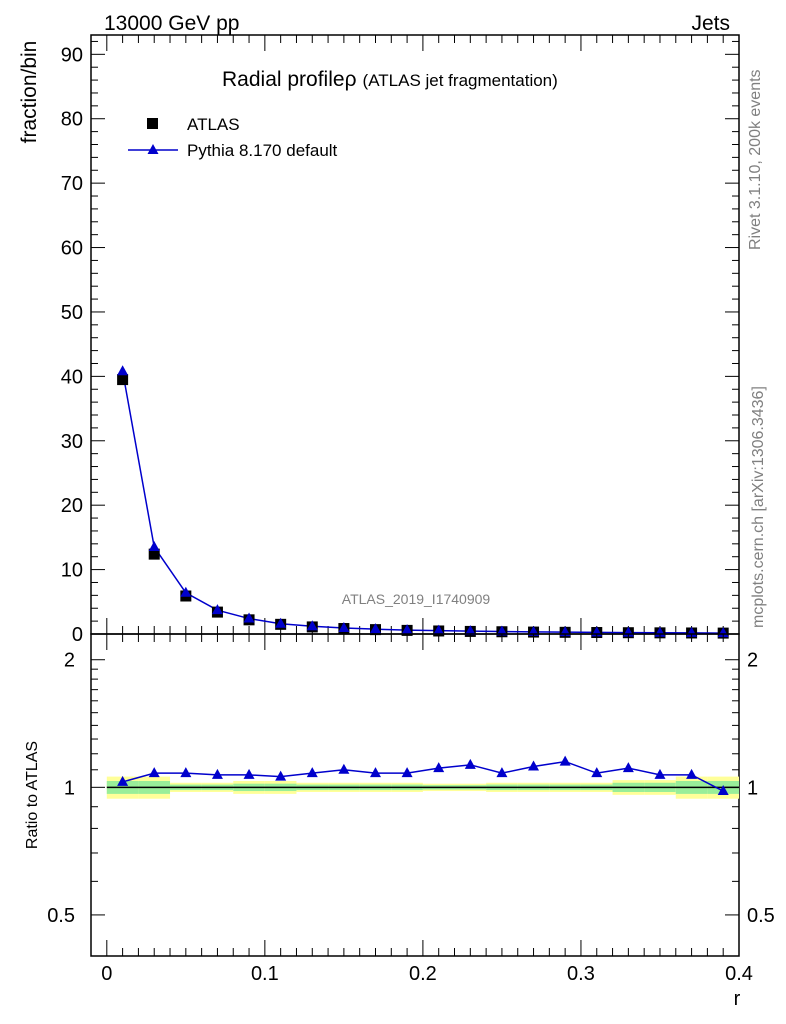  What do you see at coordinates (755, 159) in the screenshot?
I see `rivet-version-label: Rivet 3.1.10, 200k events` at bounding box center [755, 159].